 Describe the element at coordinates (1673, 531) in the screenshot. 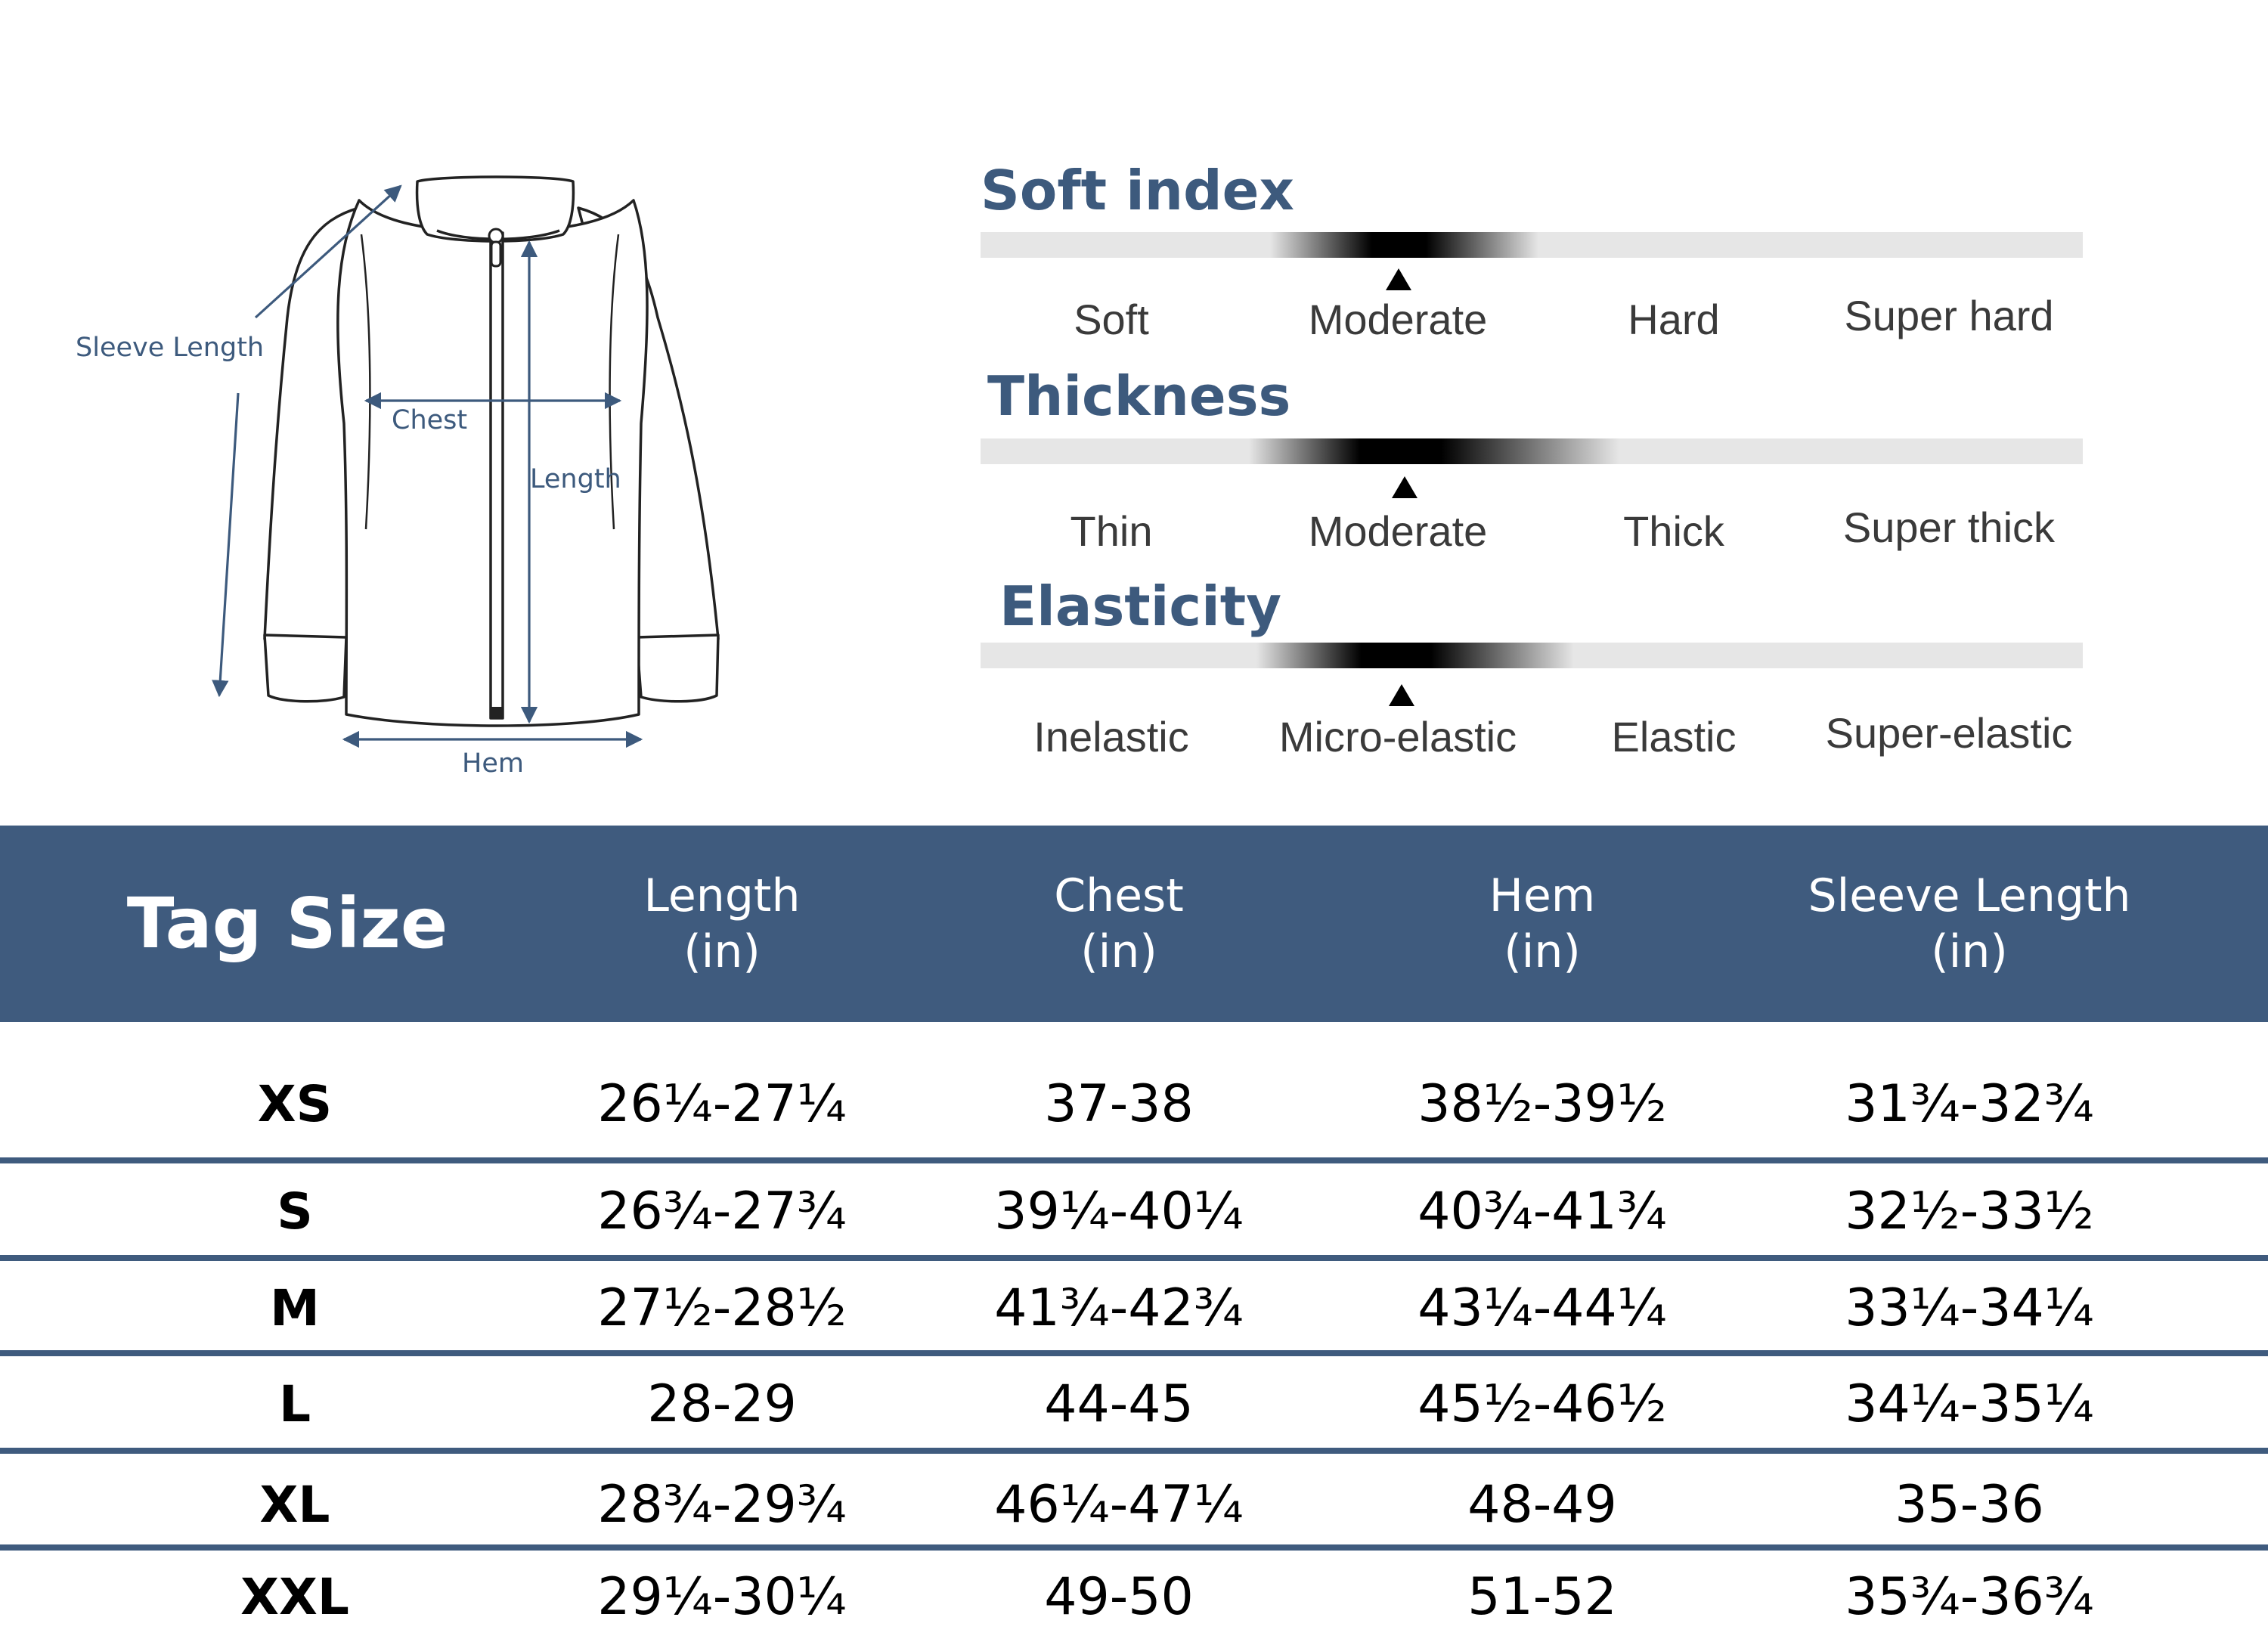

I see `thickness-option-thick: Thick` at that location.